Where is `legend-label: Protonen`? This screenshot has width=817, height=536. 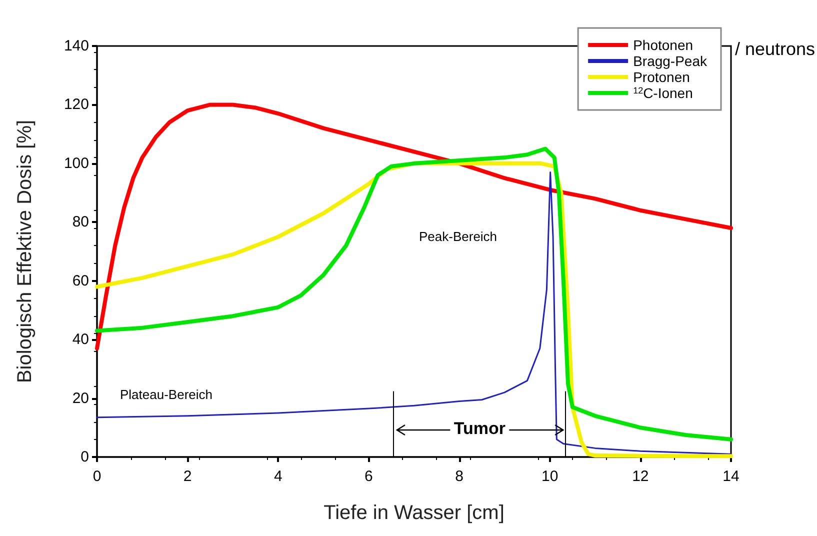
legend-label: Protonen is located at coordinates (661, 77).